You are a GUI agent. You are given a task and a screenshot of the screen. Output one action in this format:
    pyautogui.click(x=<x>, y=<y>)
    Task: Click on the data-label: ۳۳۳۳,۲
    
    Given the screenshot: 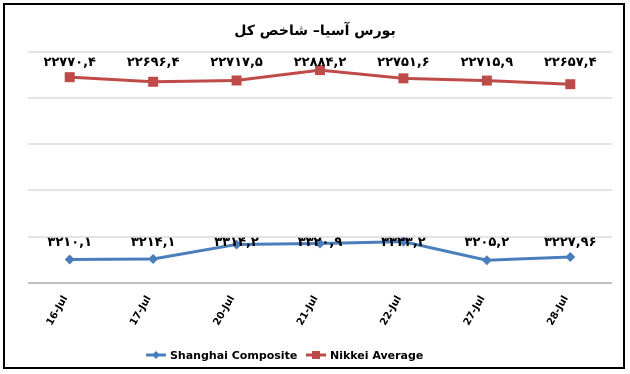 What is the action you would take?
    pyautogui.click(x=403, y=242)
    